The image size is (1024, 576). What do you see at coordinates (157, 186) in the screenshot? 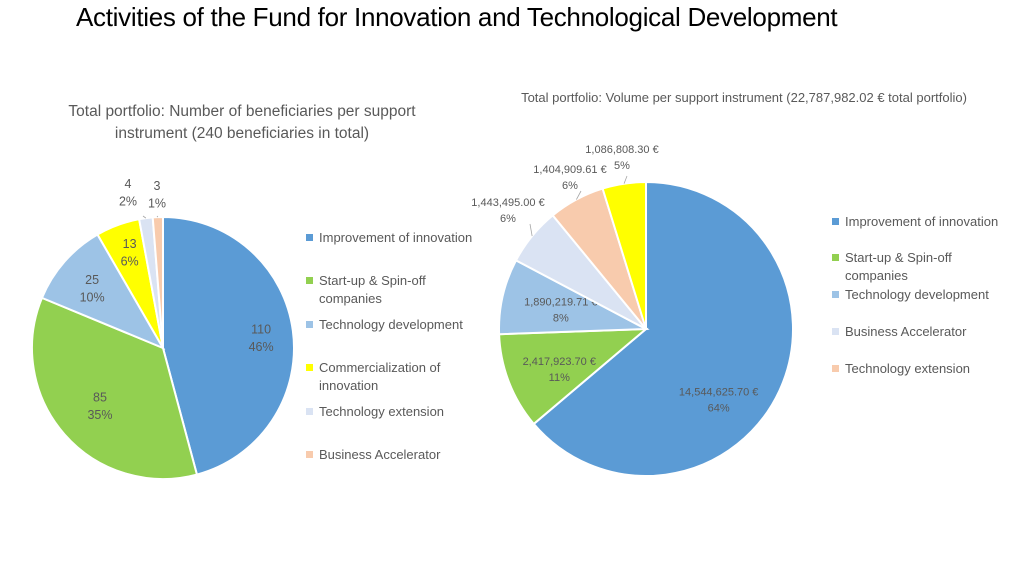
I see `data-label-value-business-accelerator: 3` at bounding box center [157, 186].